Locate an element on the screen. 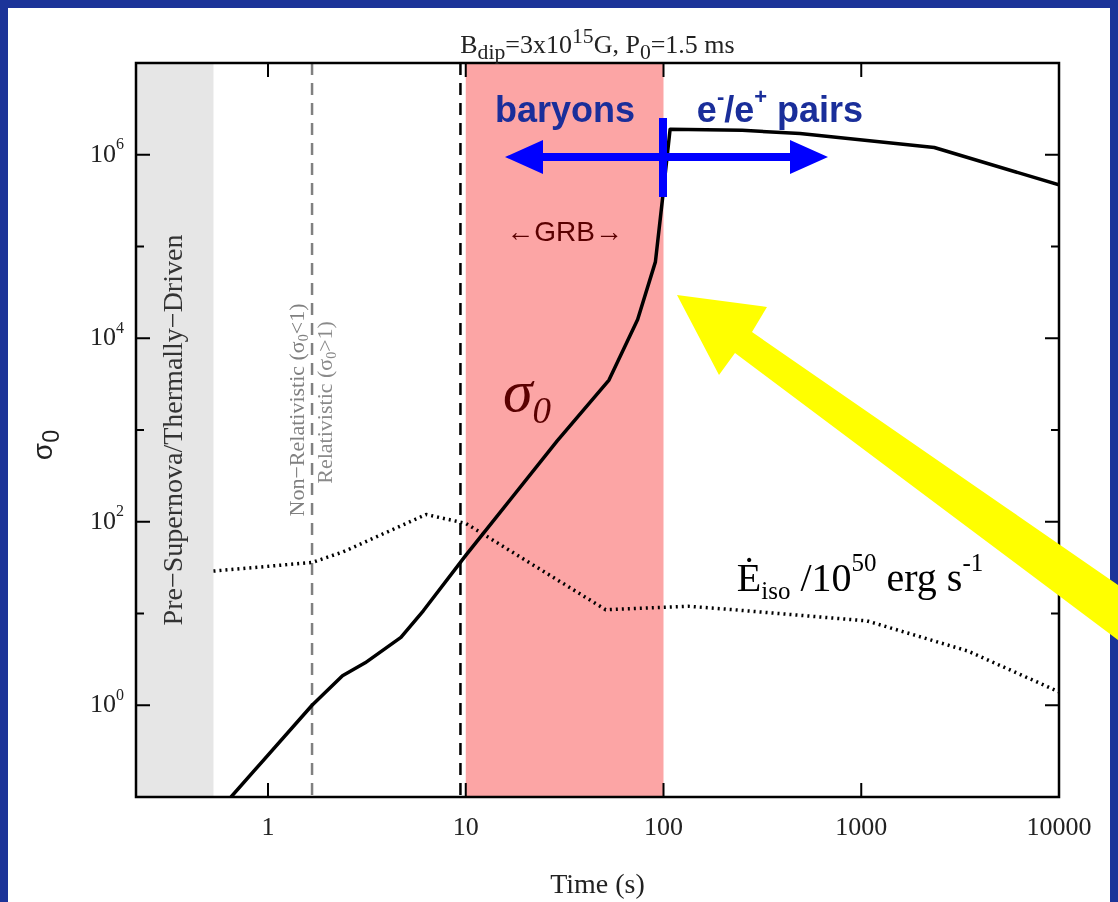 This screenshot has height=902, width=1118. x-axis-title: Time (s) is located at coordinates (597, 883).